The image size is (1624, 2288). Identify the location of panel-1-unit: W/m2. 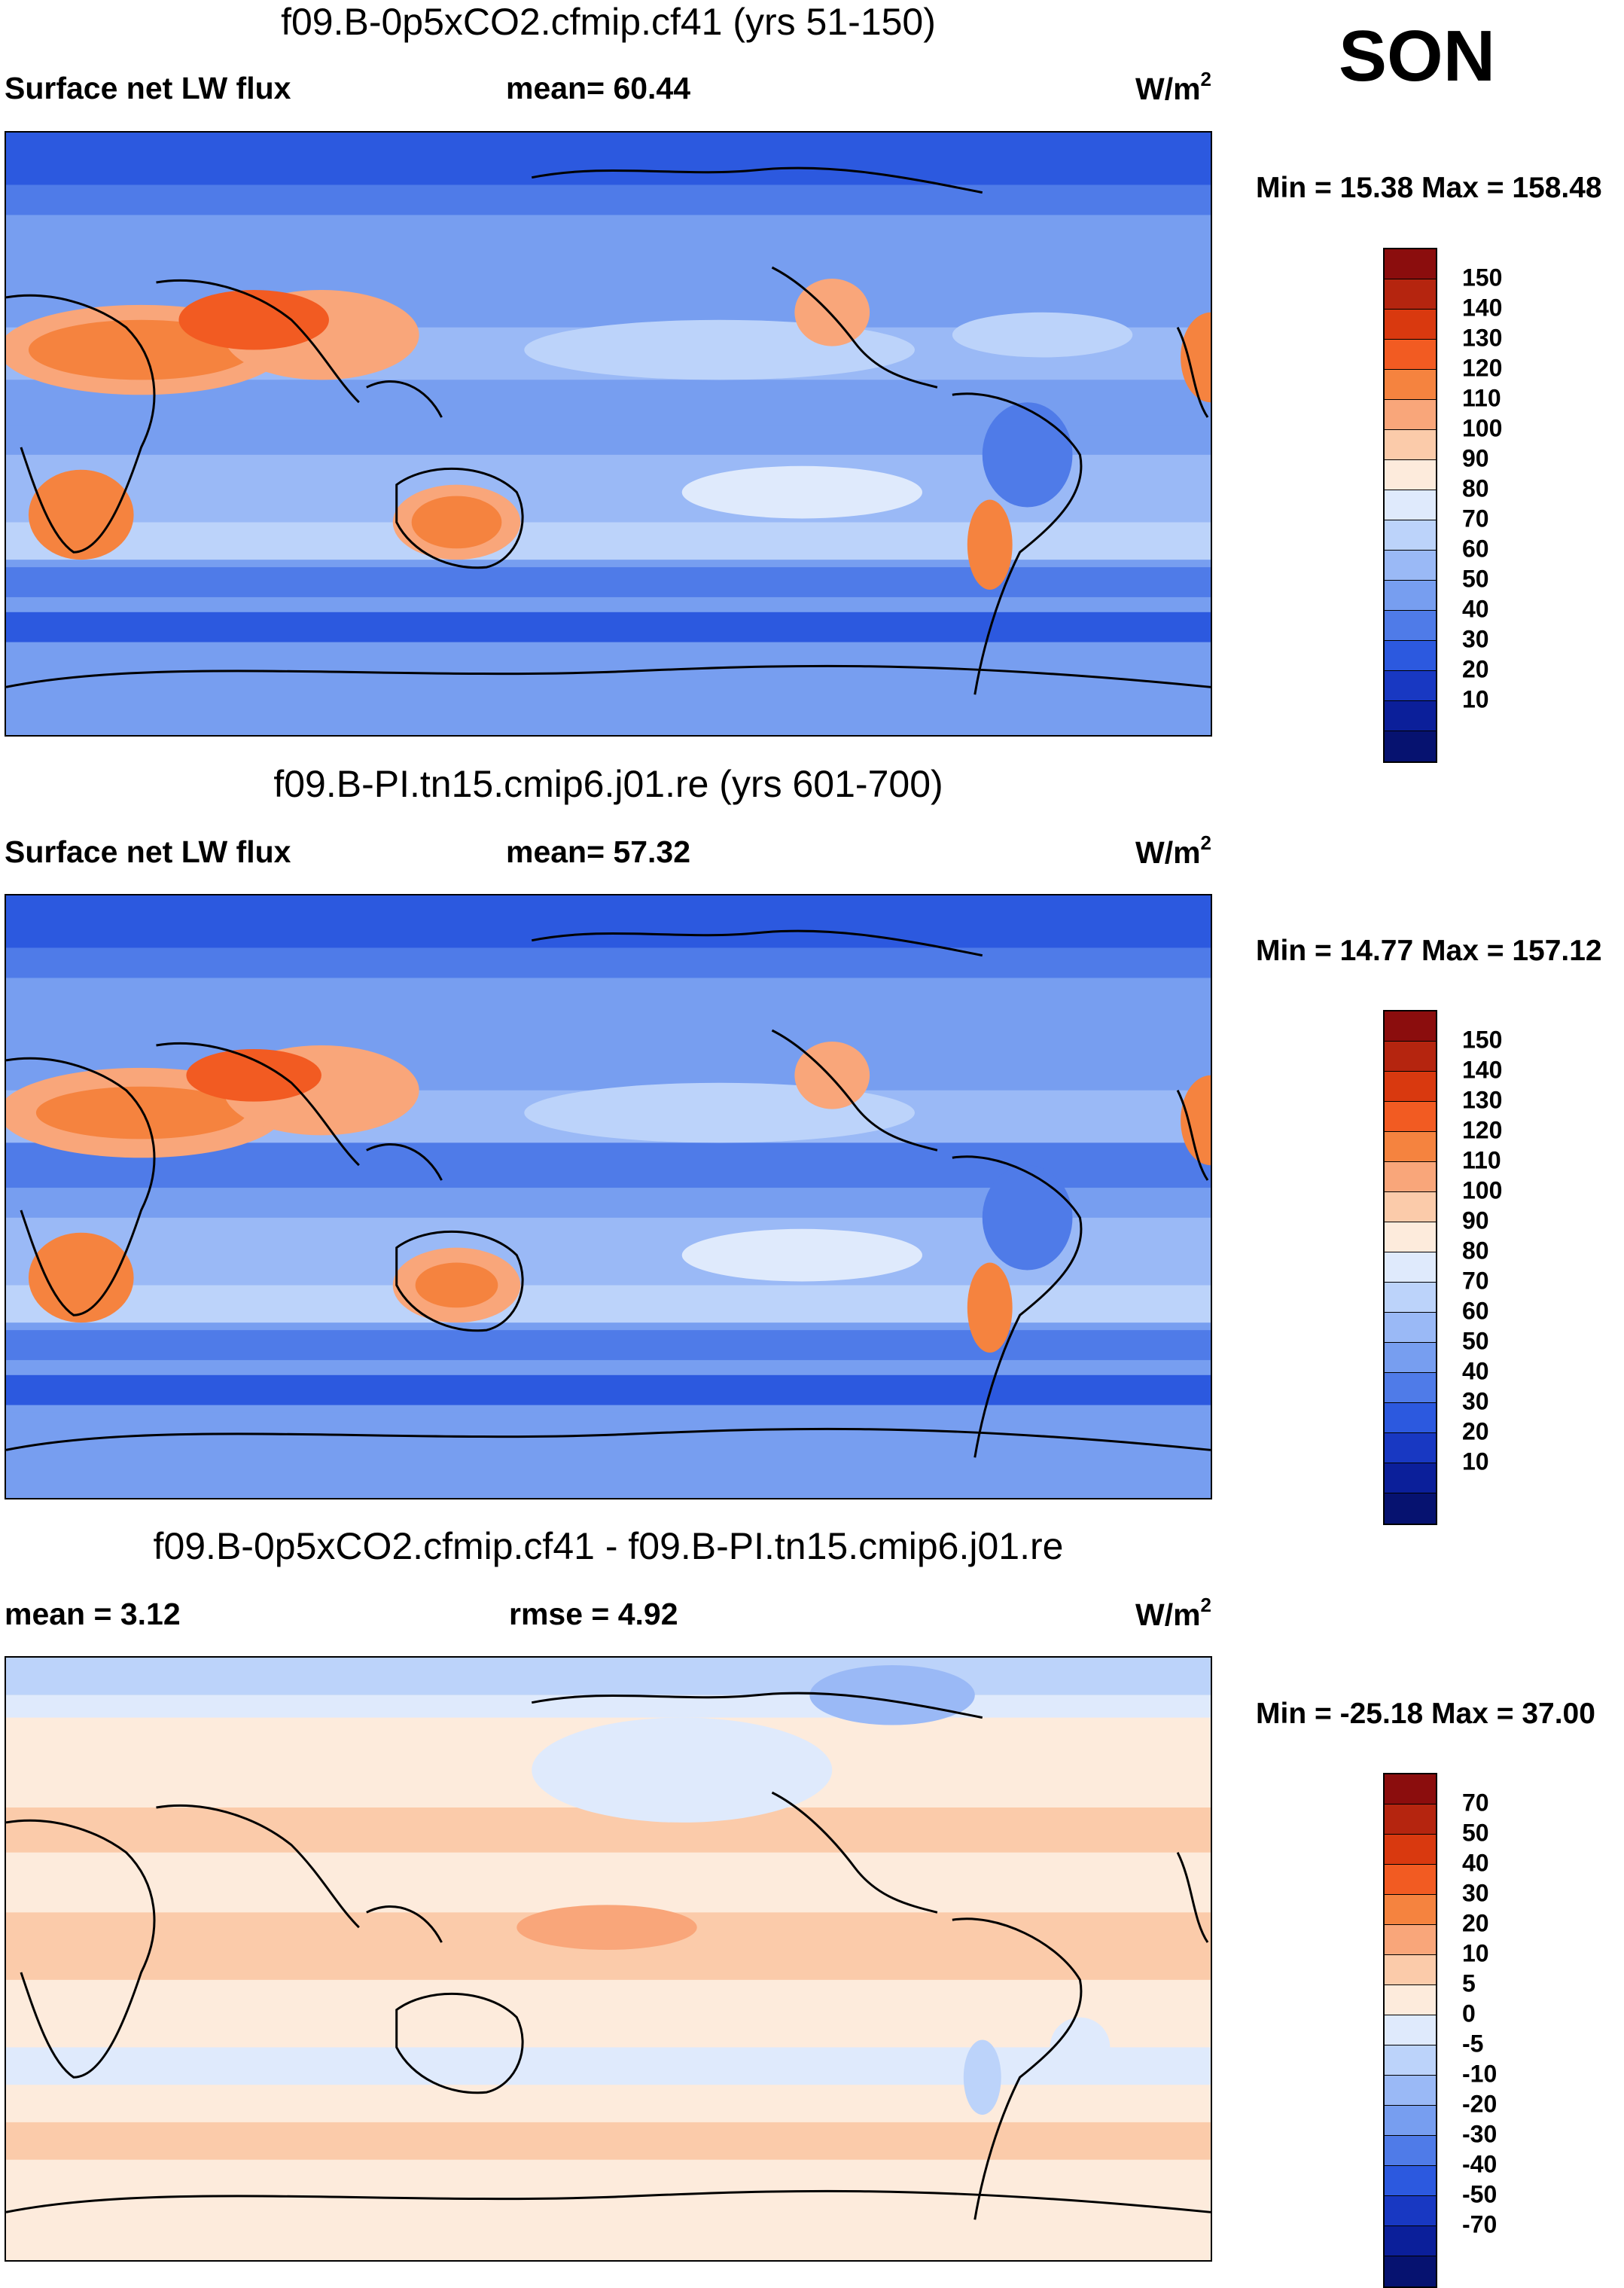
(1173, 87).